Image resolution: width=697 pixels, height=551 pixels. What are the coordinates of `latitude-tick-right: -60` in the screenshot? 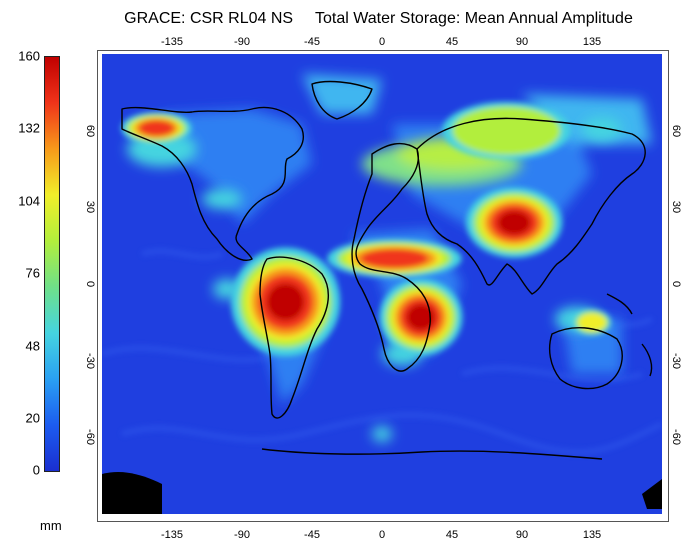 It's located at (676, 437).